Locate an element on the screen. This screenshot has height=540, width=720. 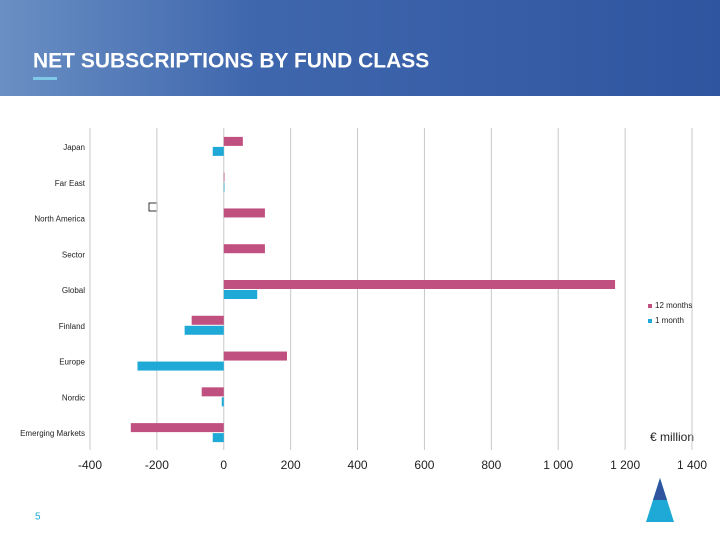
x-tick-label: -400 is located at coordinates (90, 465).